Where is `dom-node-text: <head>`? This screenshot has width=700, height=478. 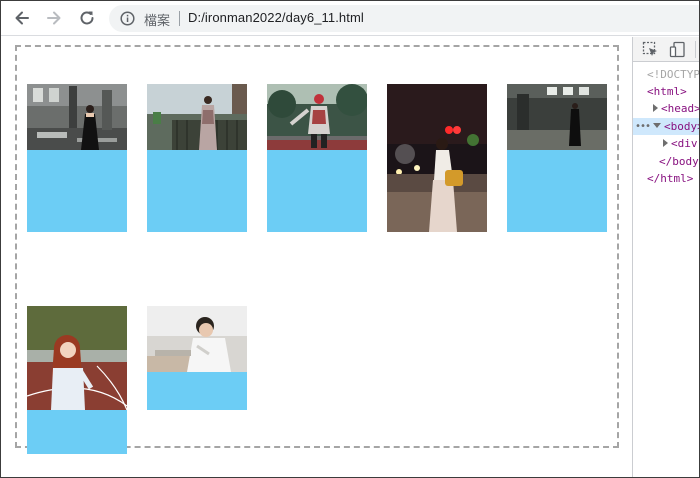
dom-node-text: <head> is located at coordinates (680, 108).